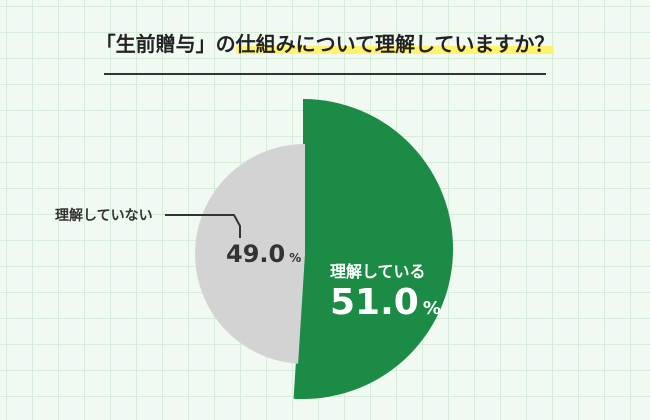 Image resolution: width=650 pixels, height=420 pixels. Describe the element at coordinates (203, 226) in the screenshot. I see `leader-line-not-understand` at that location.